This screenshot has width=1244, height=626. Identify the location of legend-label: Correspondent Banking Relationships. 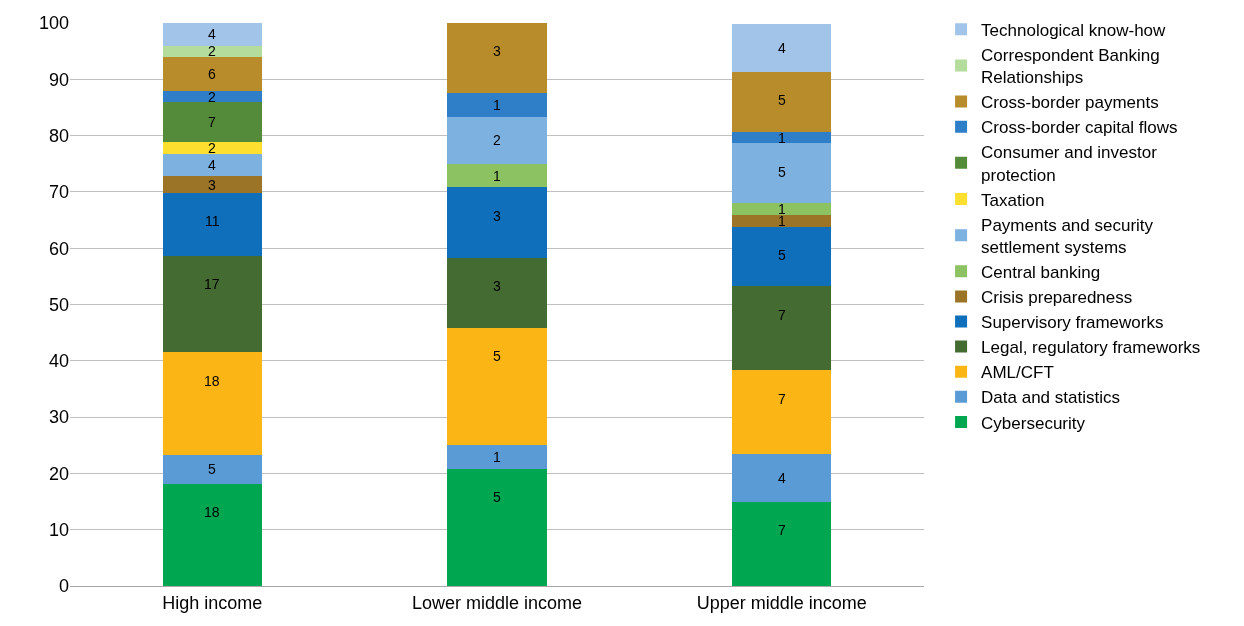
(1070, 67).